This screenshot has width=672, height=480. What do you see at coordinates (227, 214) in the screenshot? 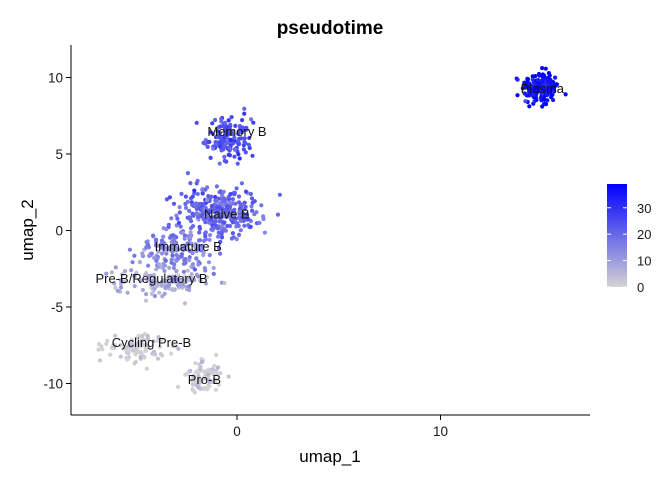
I see `cluster-label: Naive B` at bounding box center [227, 214].